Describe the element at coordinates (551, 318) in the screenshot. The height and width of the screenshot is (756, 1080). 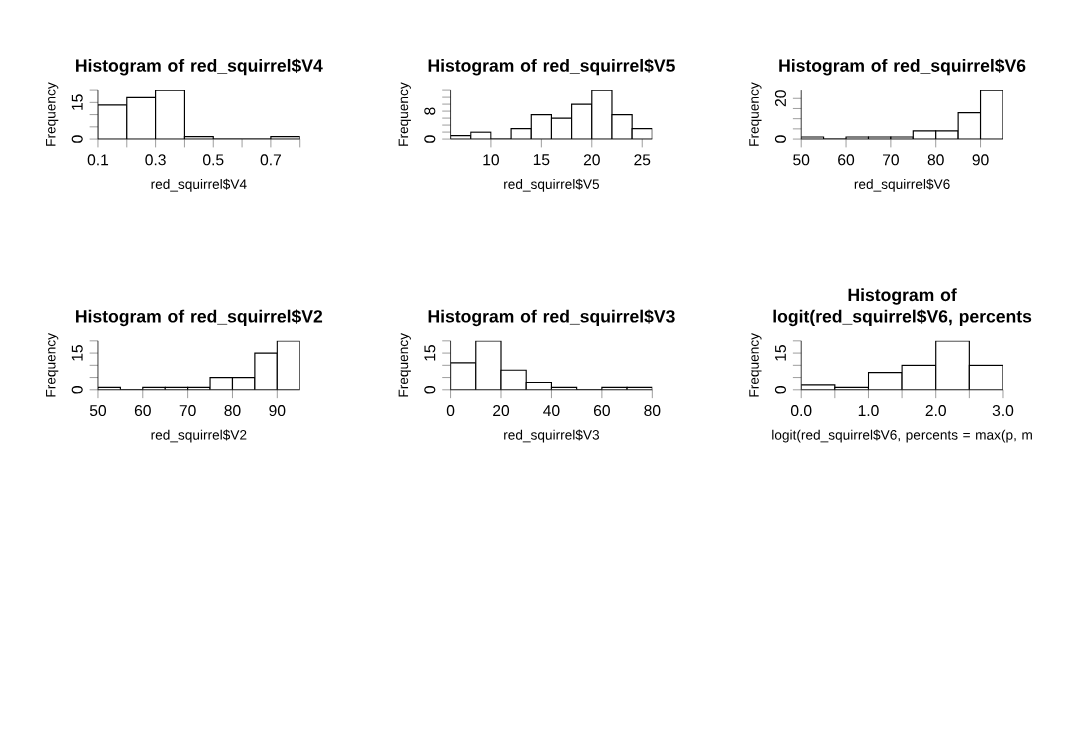
I see `chart-title: Histogram of red_squirrel$V3` at that location.